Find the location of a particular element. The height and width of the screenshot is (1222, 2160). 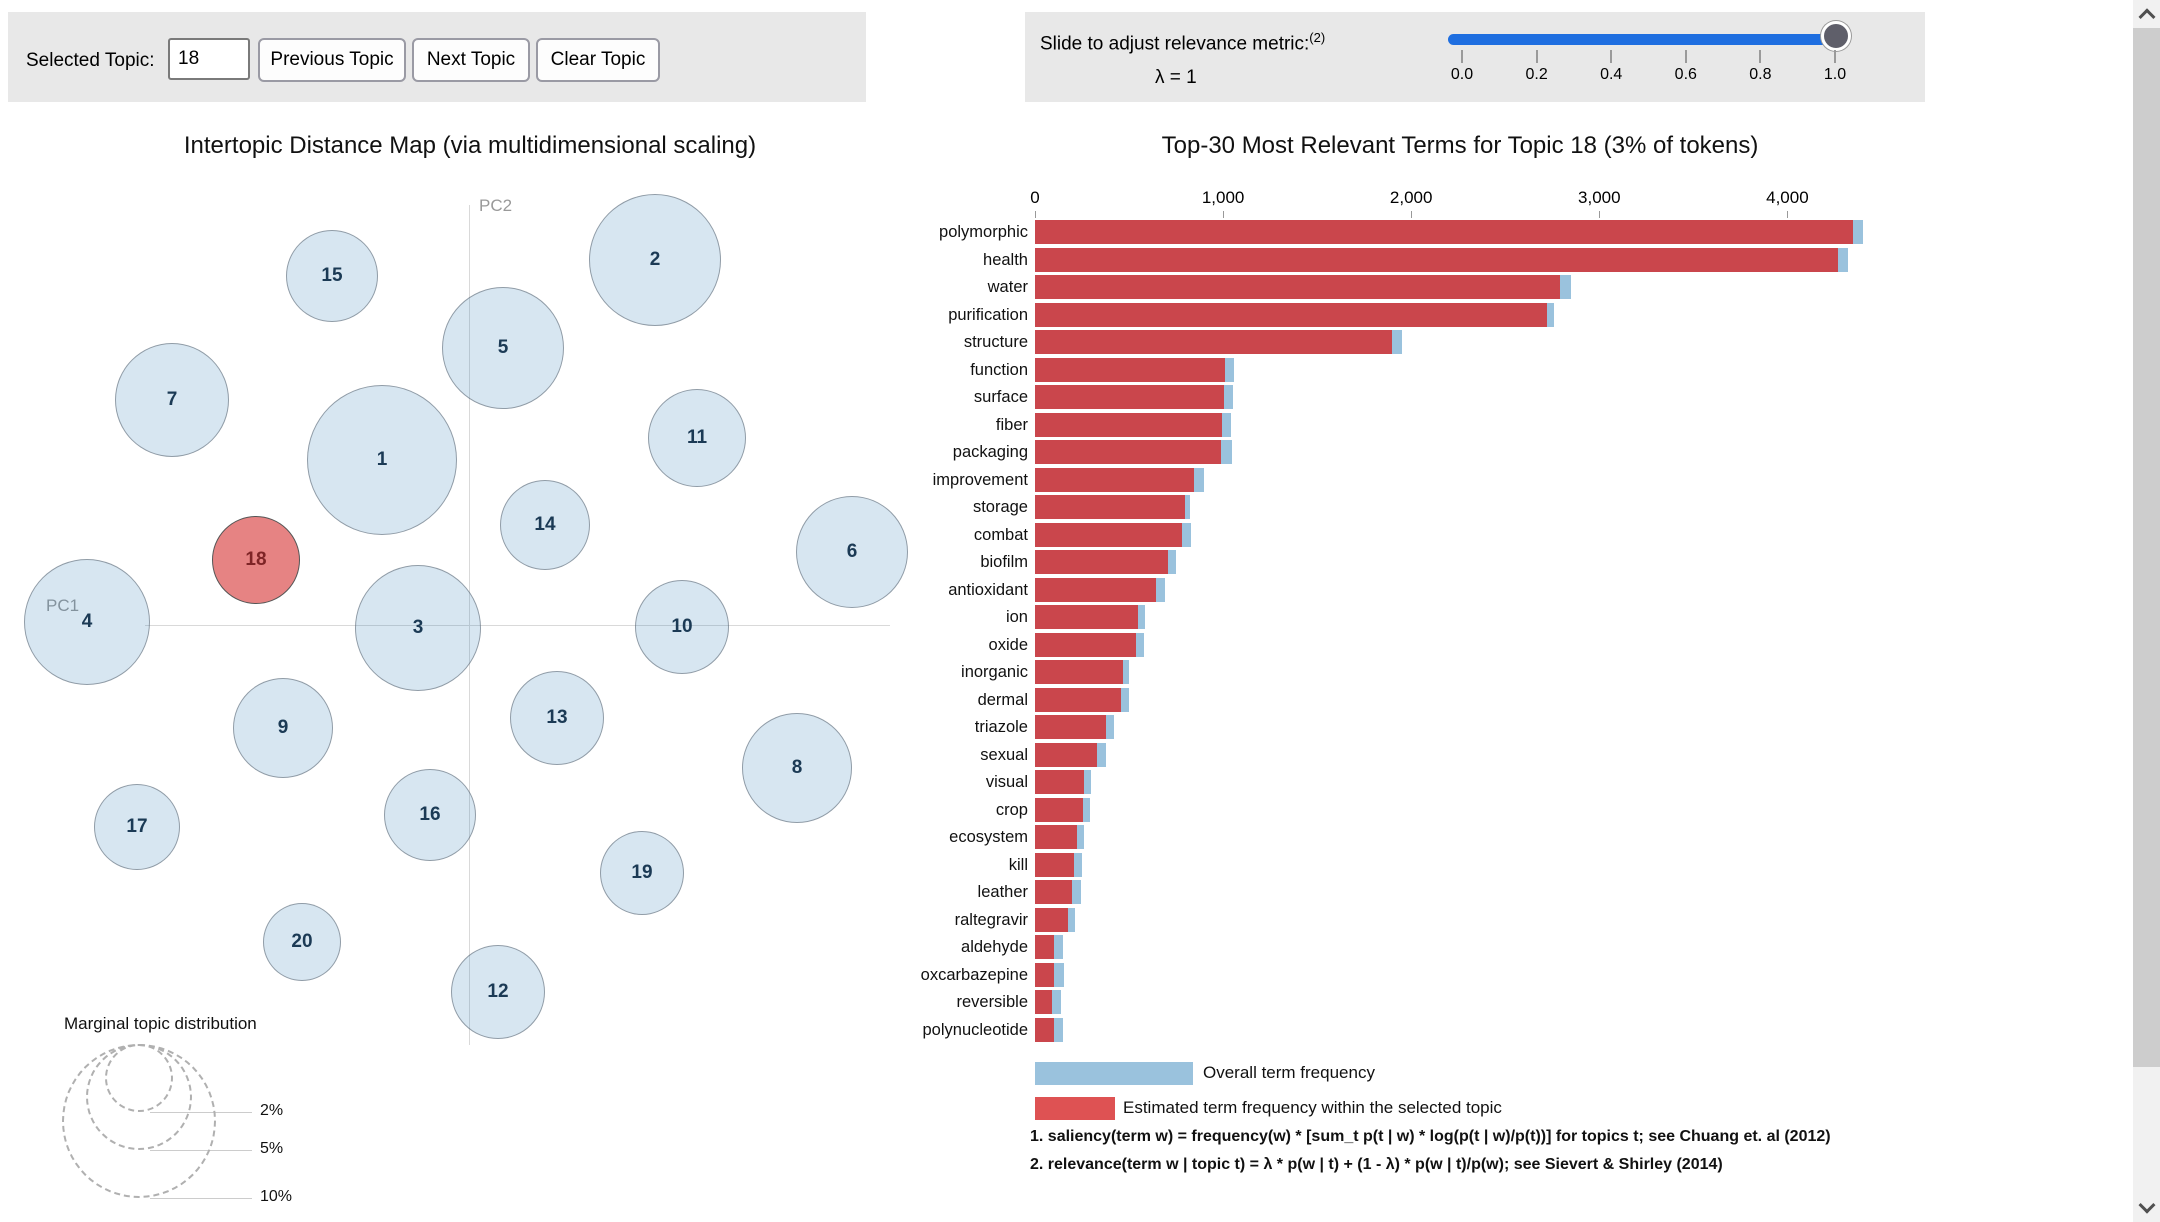

topic-bubble-3: 3 is located at coordinates (418, 628).